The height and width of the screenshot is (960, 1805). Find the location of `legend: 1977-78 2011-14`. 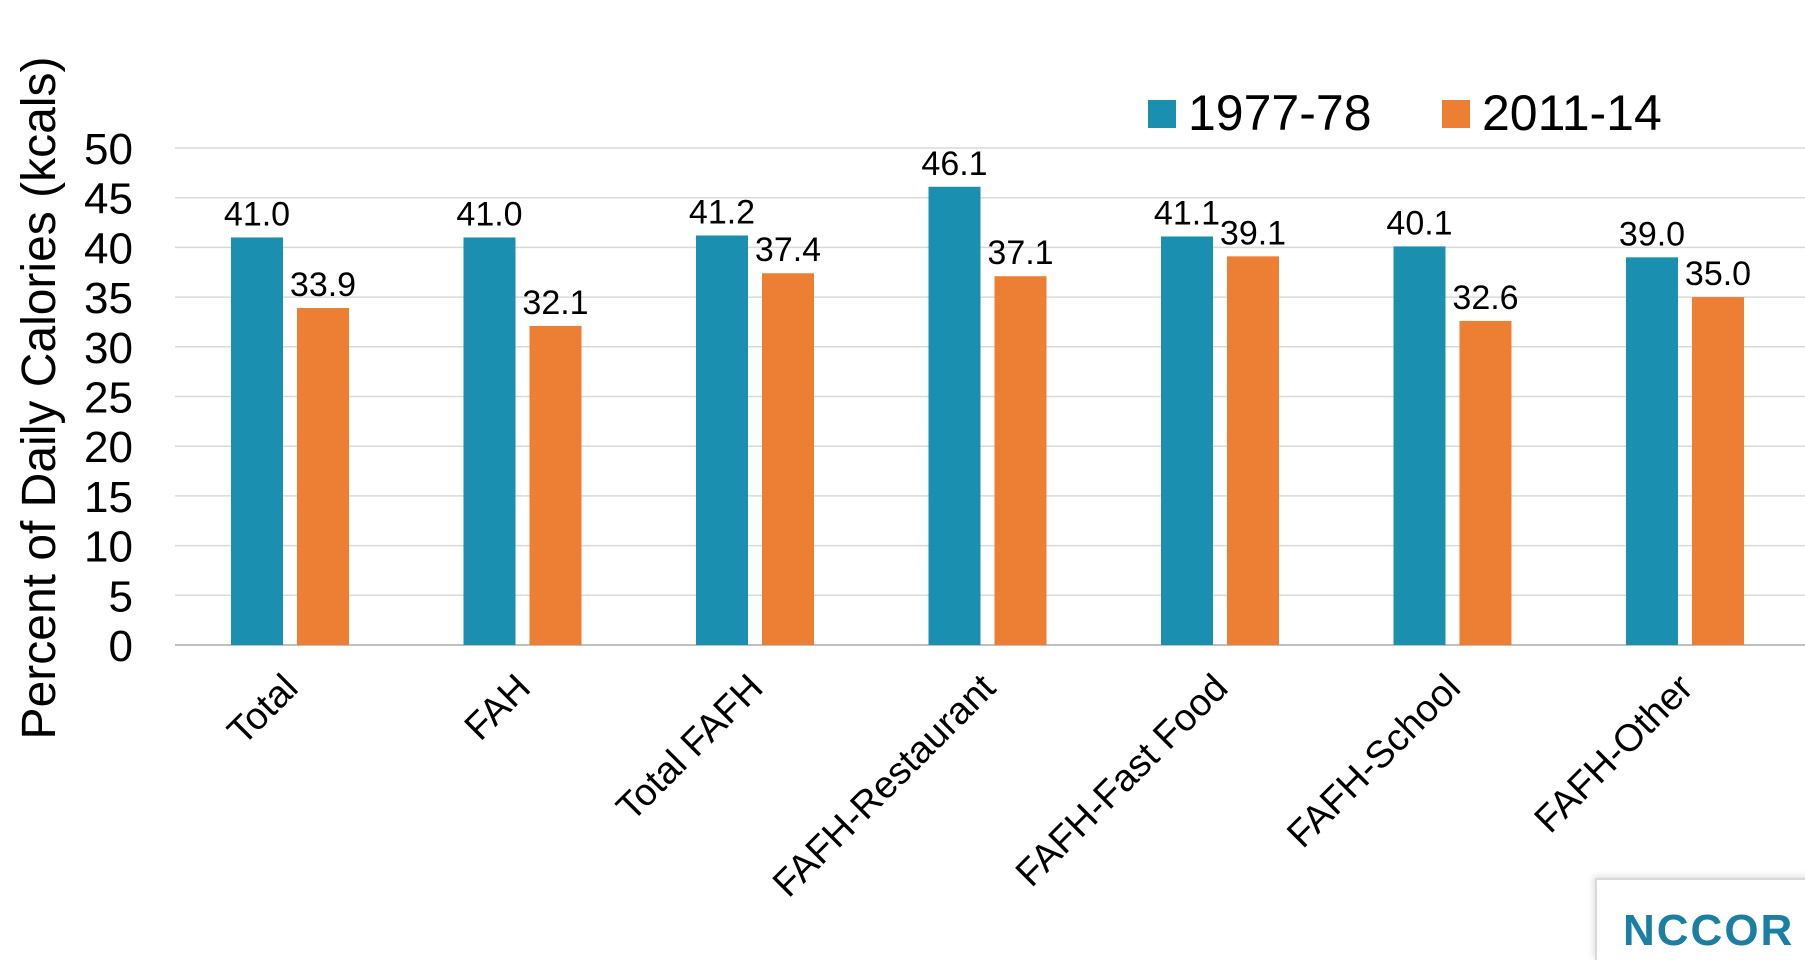

legend: 1977-78 2011-14 is located at coordinates (1405, 113).